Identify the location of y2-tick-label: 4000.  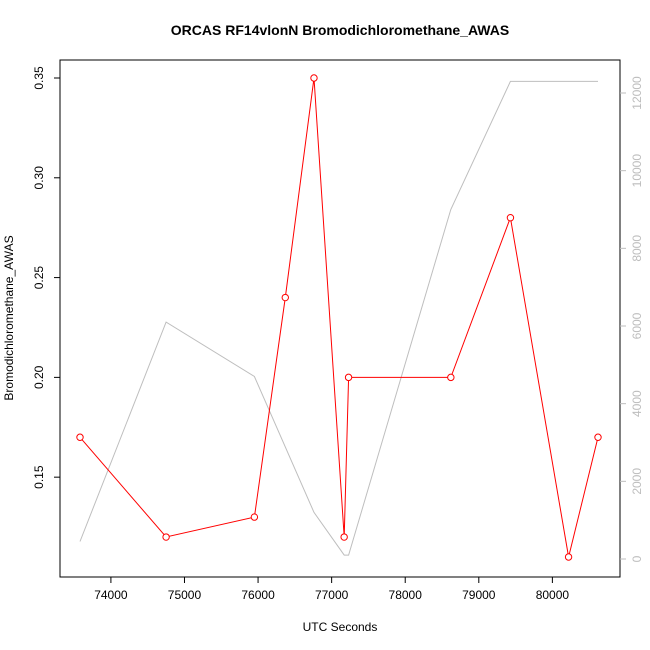
(637, 403).